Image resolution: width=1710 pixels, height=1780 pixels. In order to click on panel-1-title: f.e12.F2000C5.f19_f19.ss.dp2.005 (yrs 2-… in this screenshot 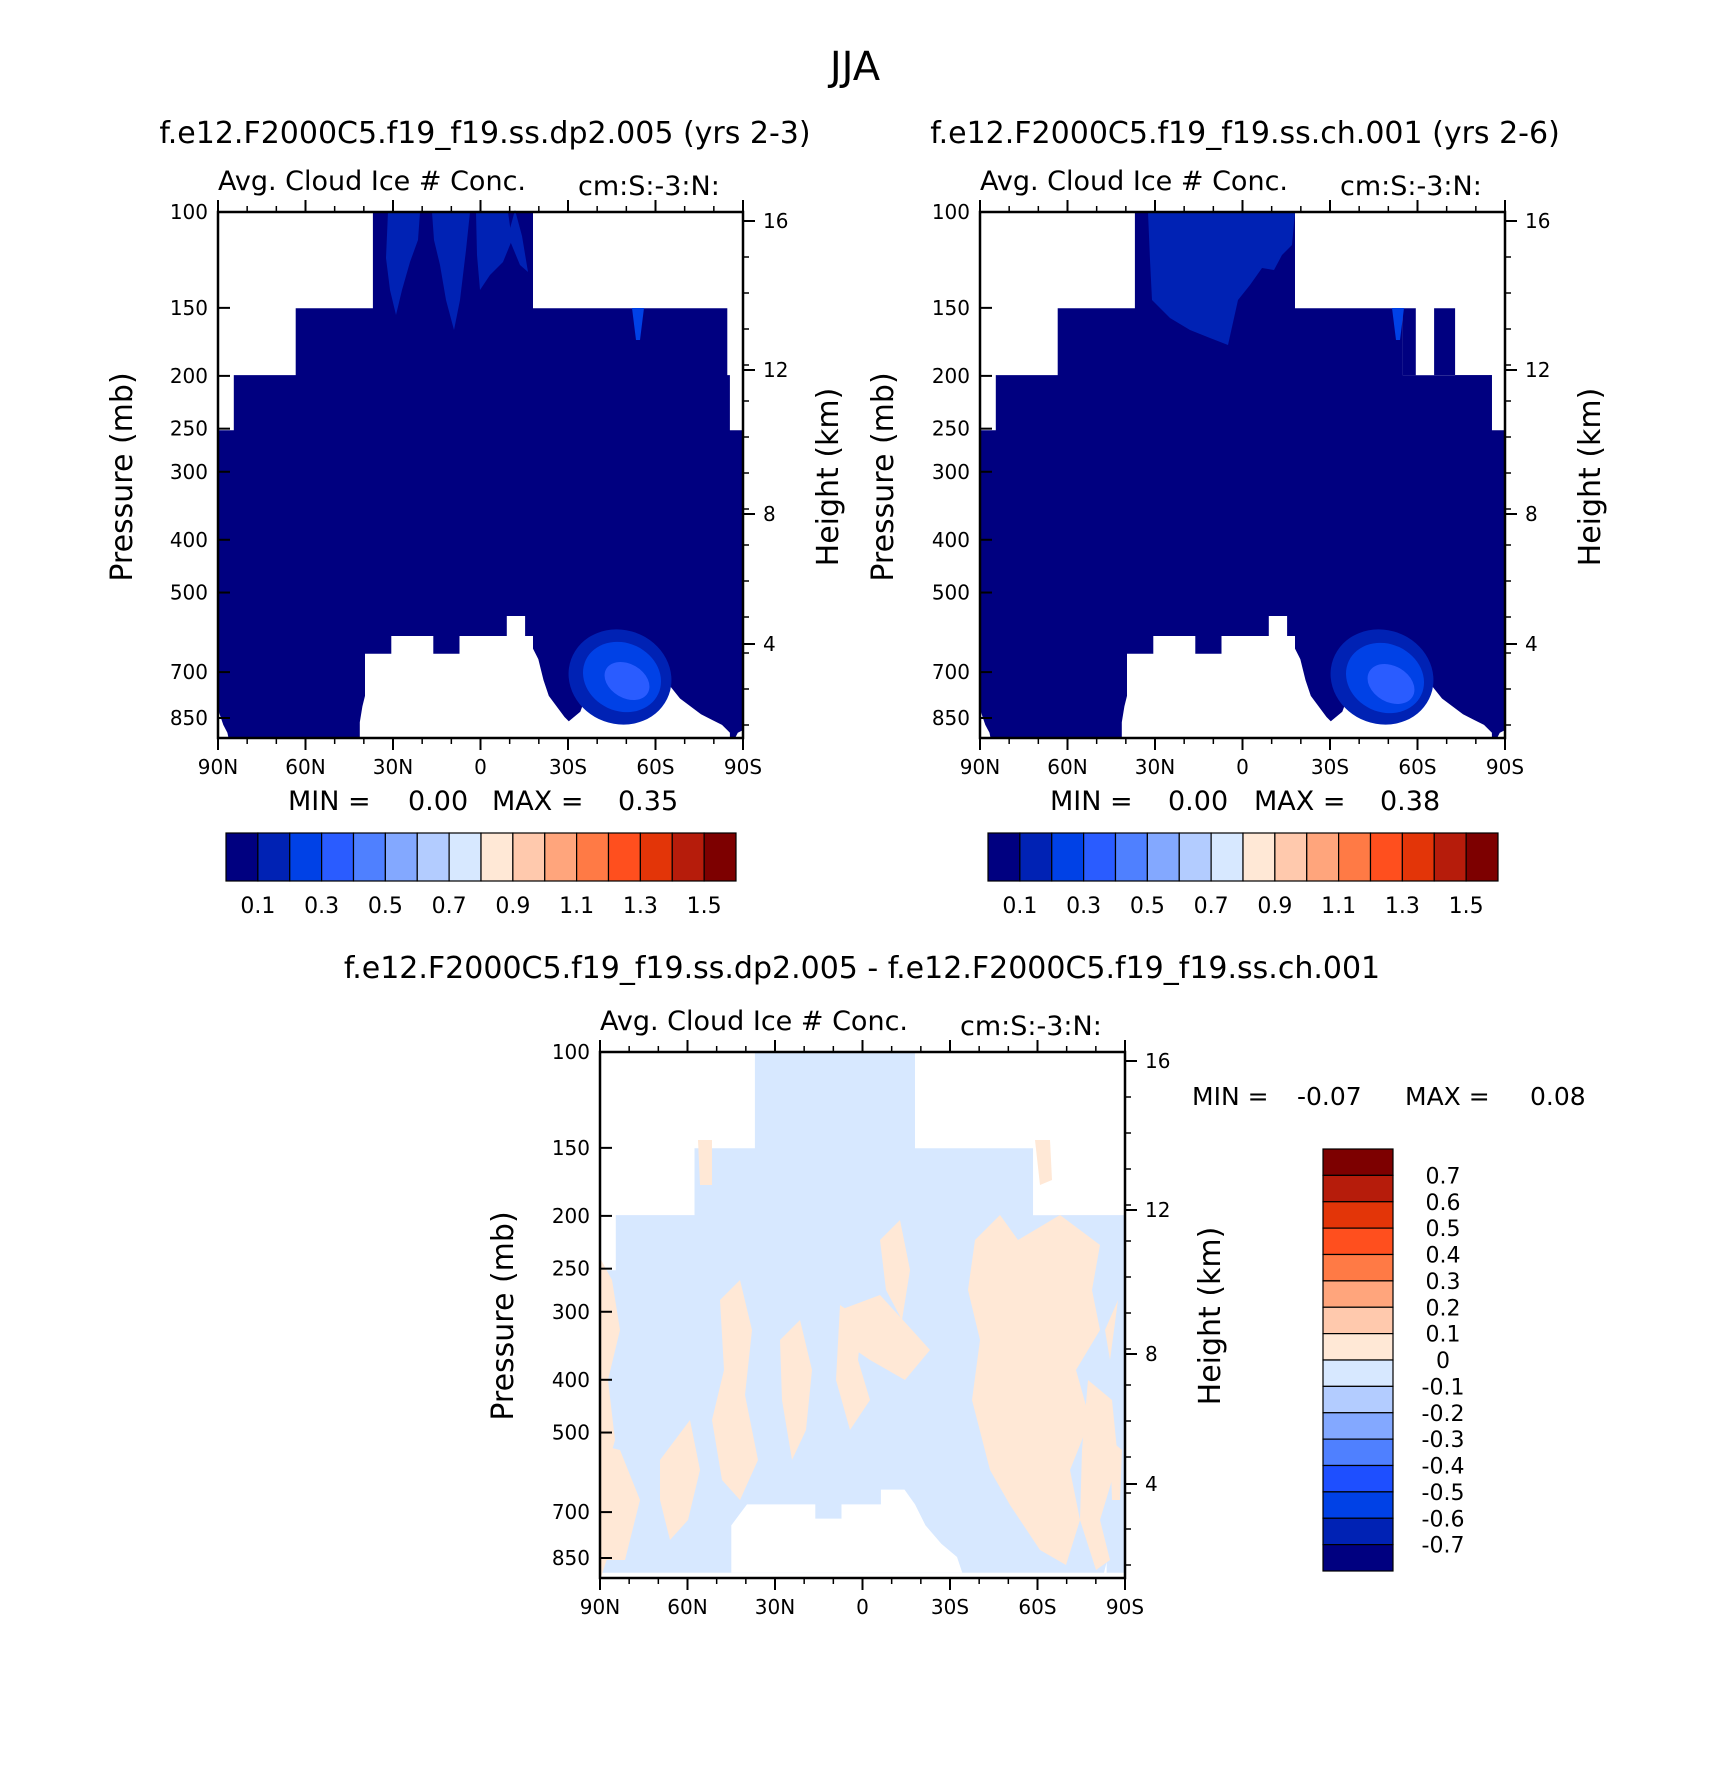, I will do `click(484, 133)`.